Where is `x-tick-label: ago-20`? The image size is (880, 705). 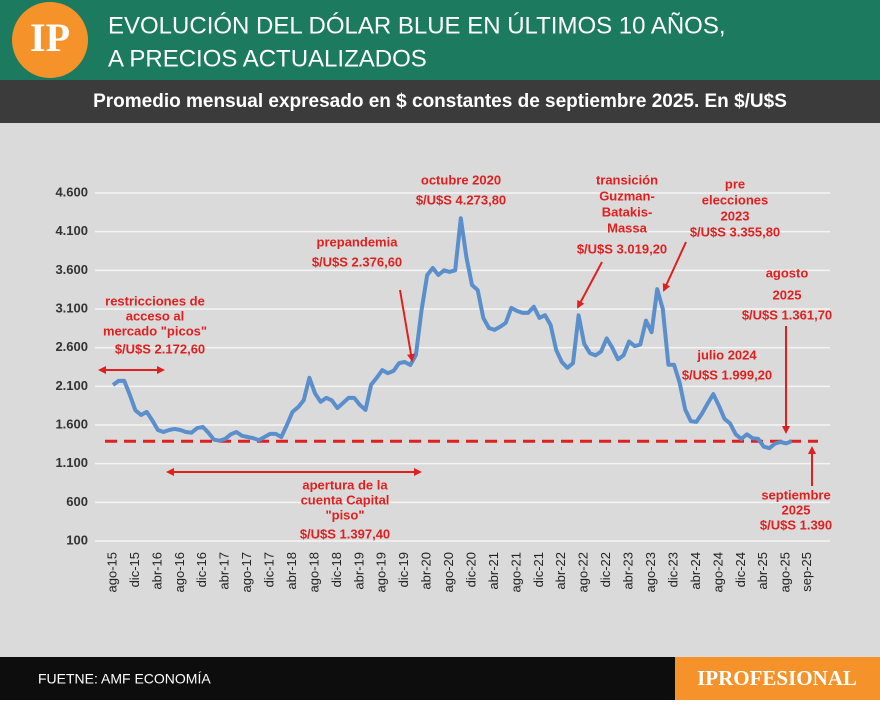
x-tick-label: ago-20 is located at coordinates (448, 572).